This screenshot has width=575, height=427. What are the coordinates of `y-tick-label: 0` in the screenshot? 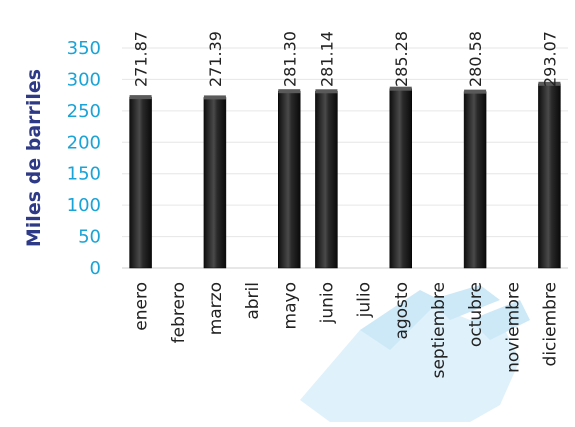 It's located at (95, 268).